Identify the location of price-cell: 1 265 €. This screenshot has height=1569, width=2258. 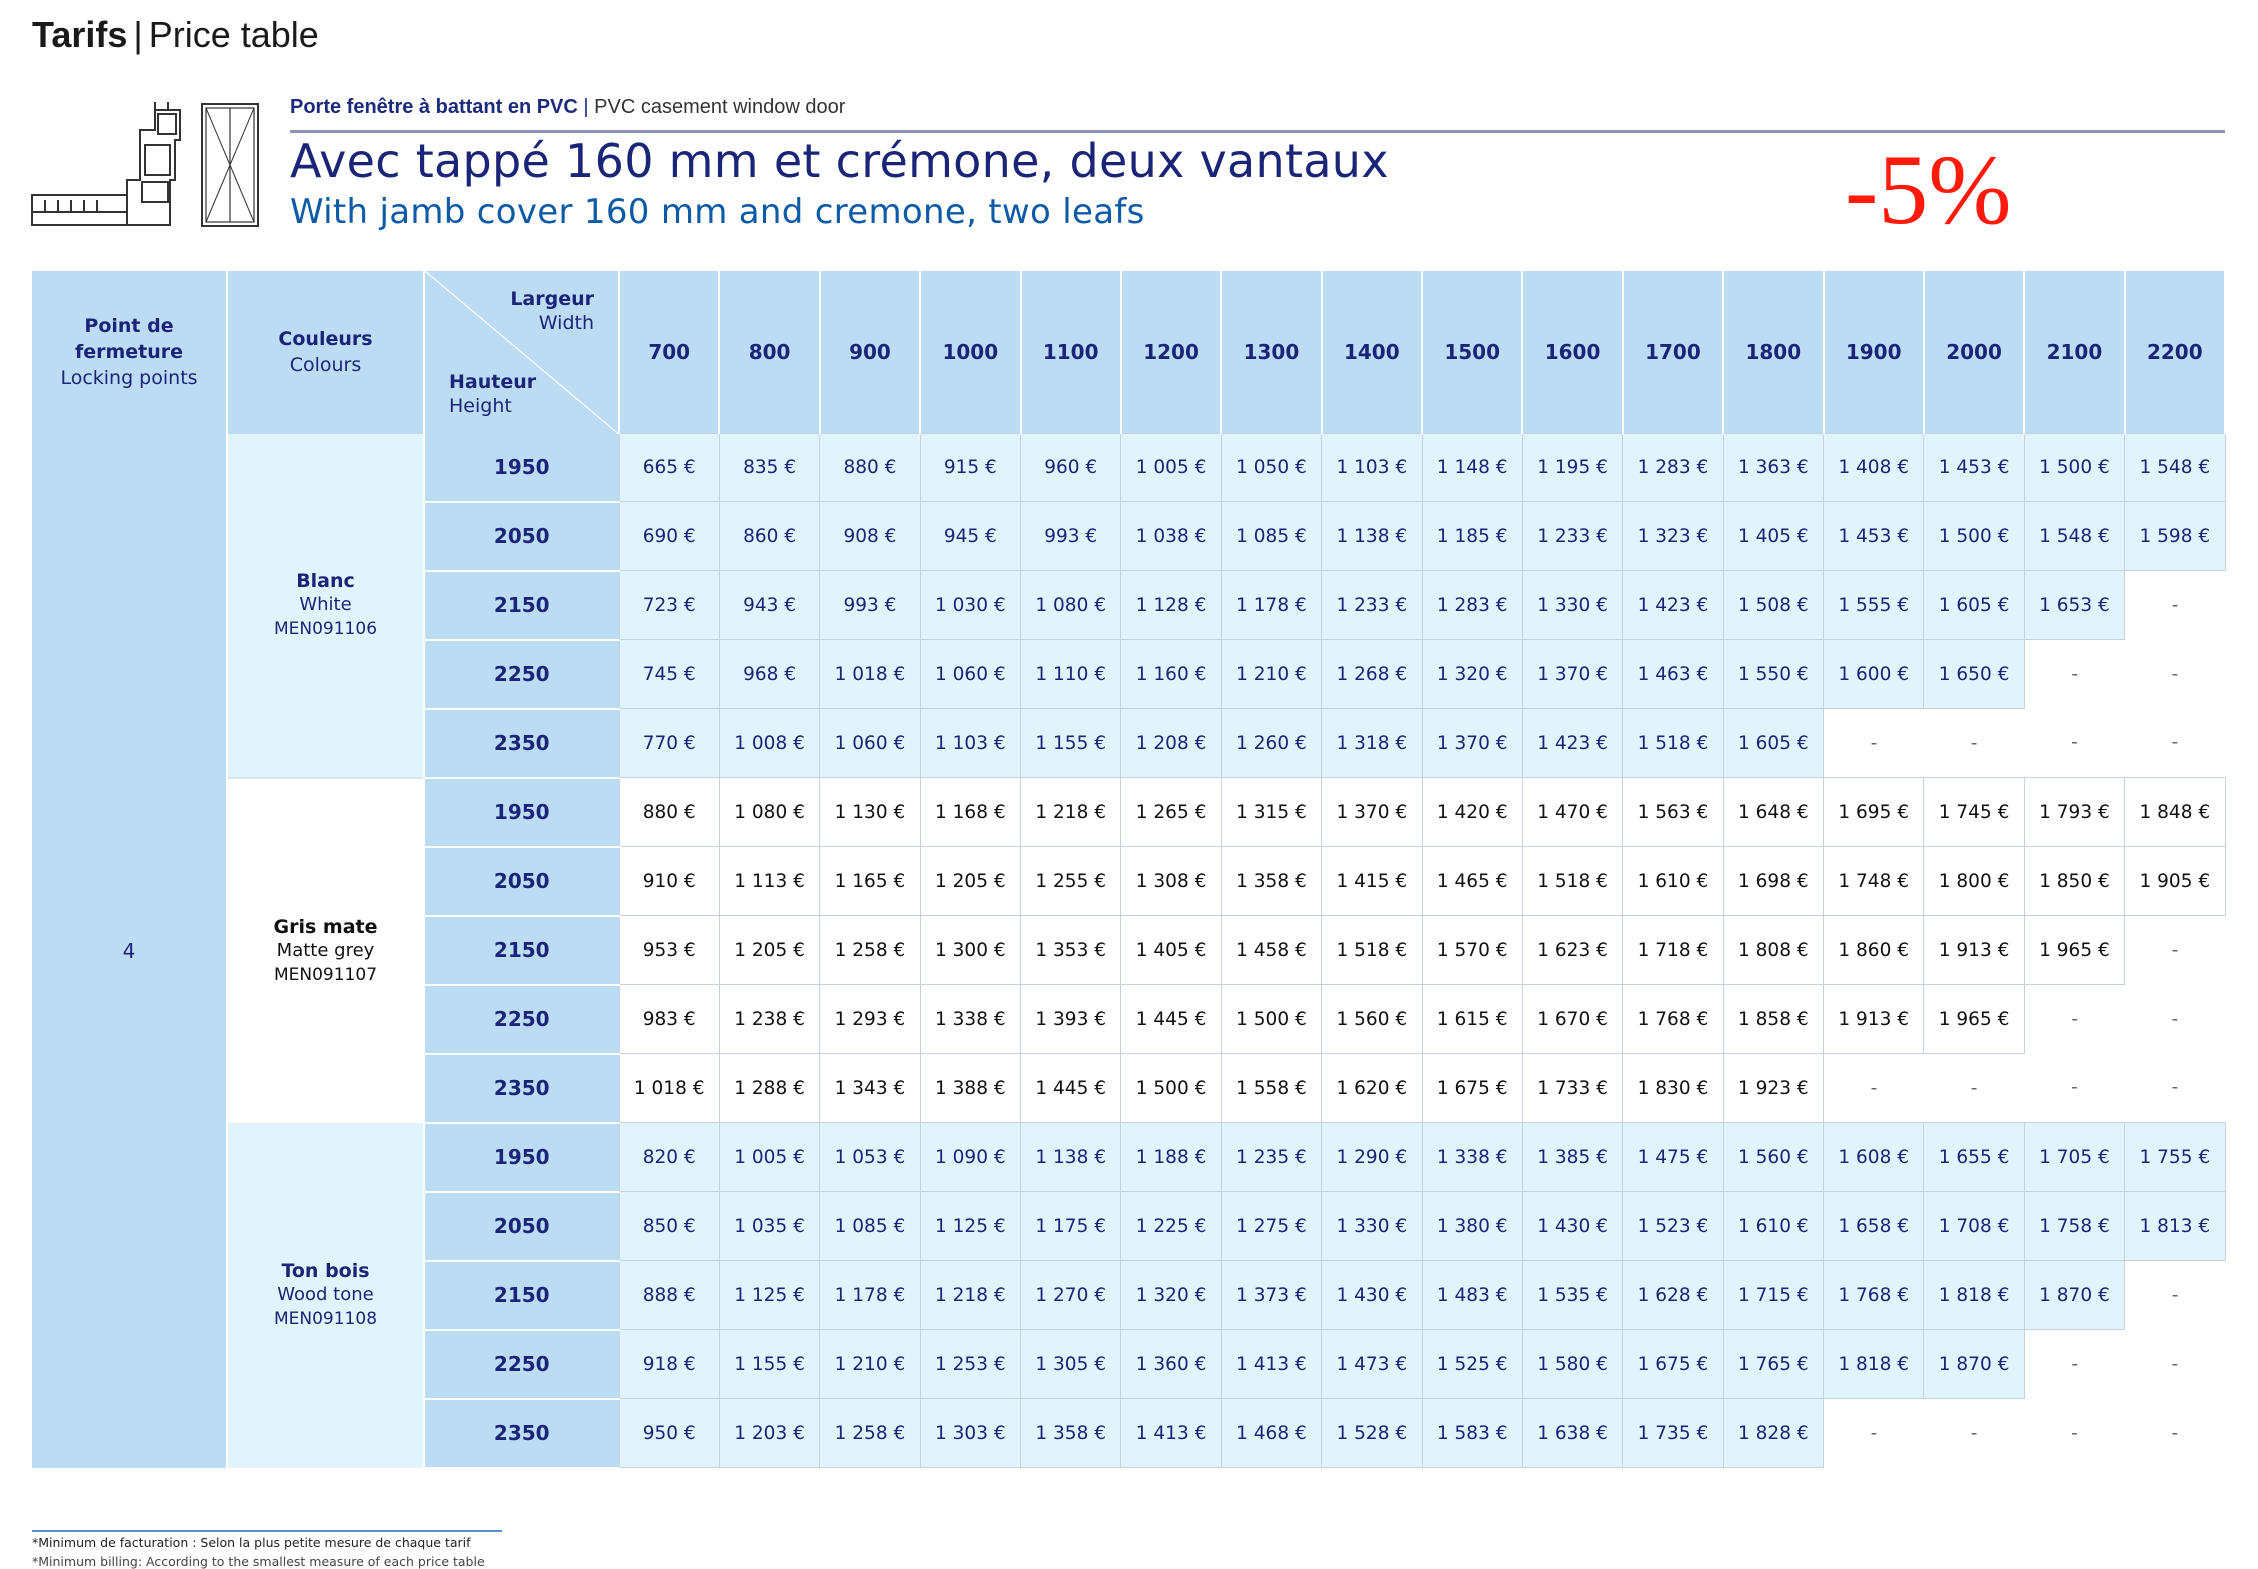
(1171, 812).